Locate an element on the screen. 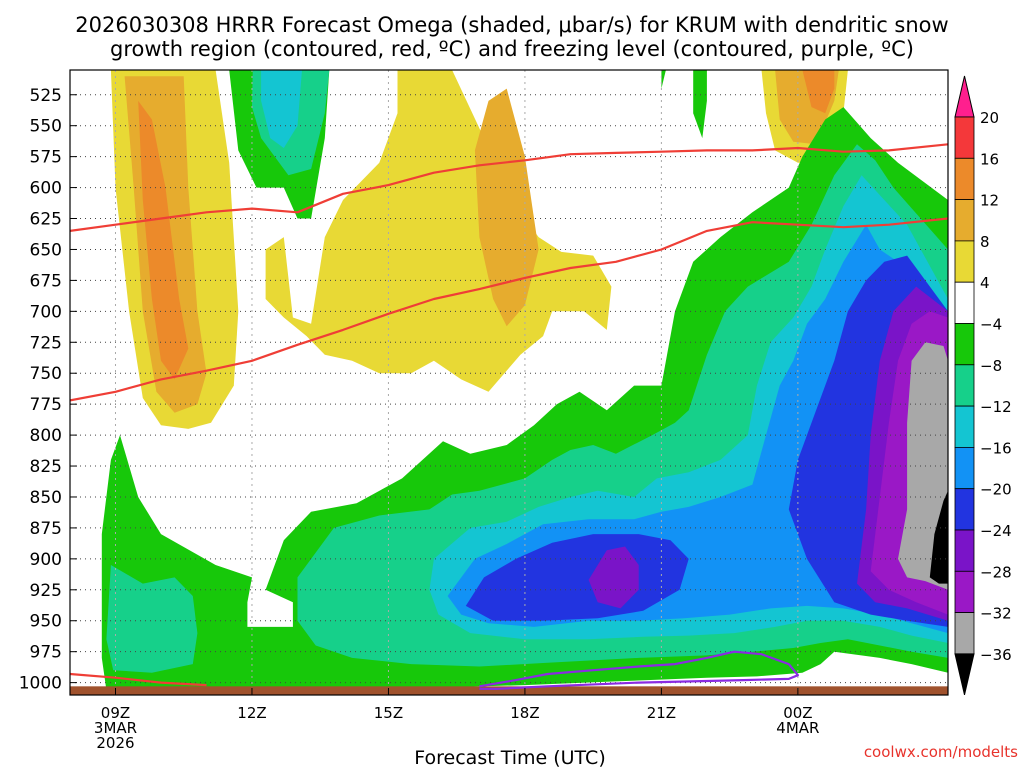 The image size is (1024, 768). y-tick-label-975: 975 is located at coordinates (46, 653).